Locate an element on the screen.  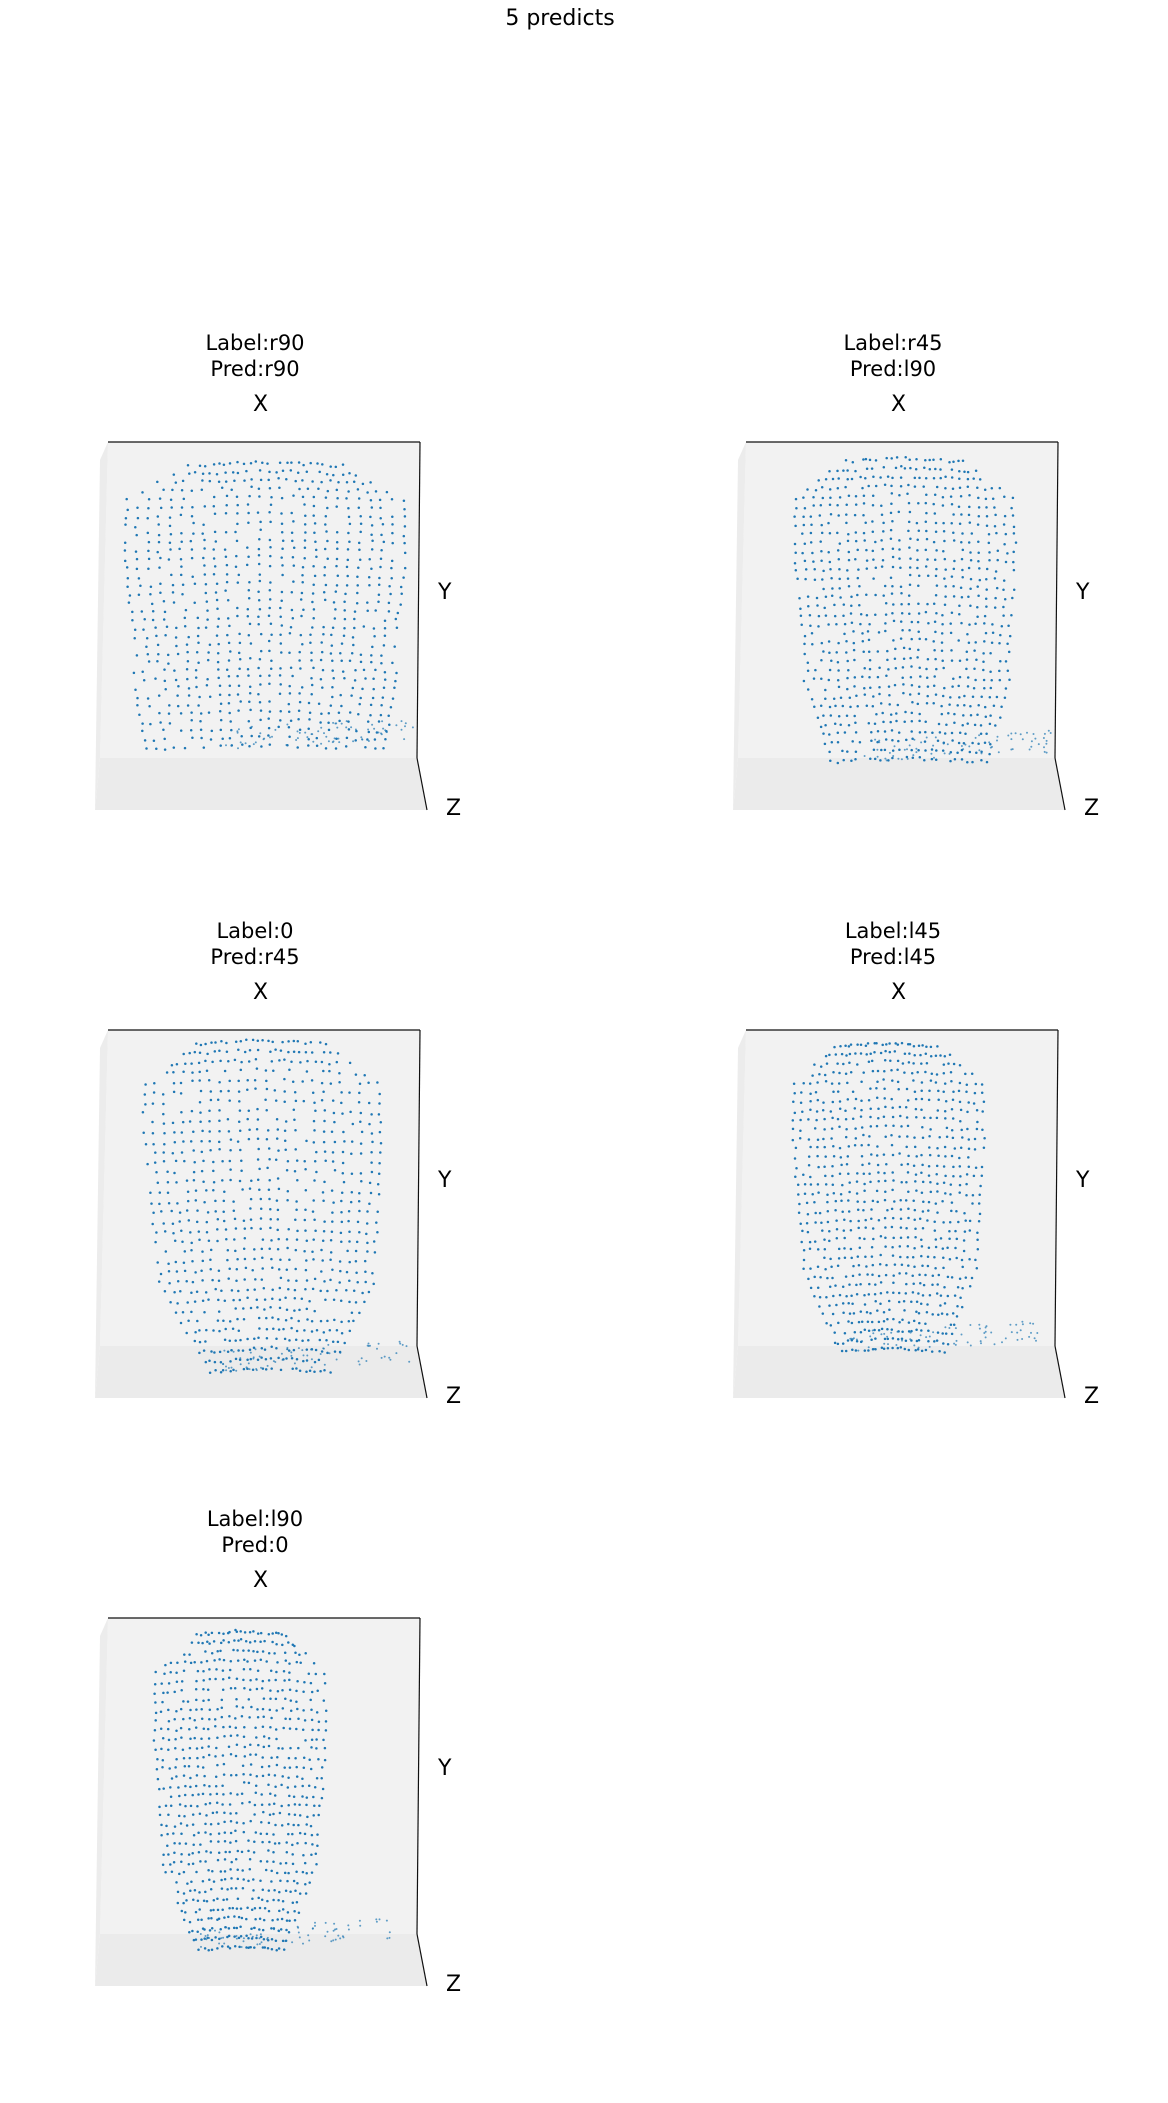
z-axis-label: Z is located at coordinates (1092, 1396).